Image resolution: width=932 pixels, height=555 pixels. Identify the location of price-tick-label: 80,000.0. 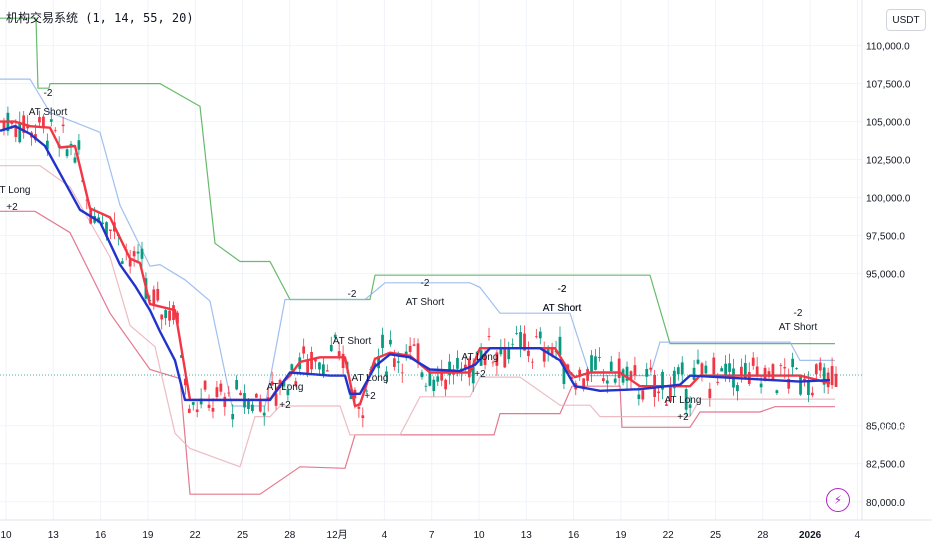
(885, 503).